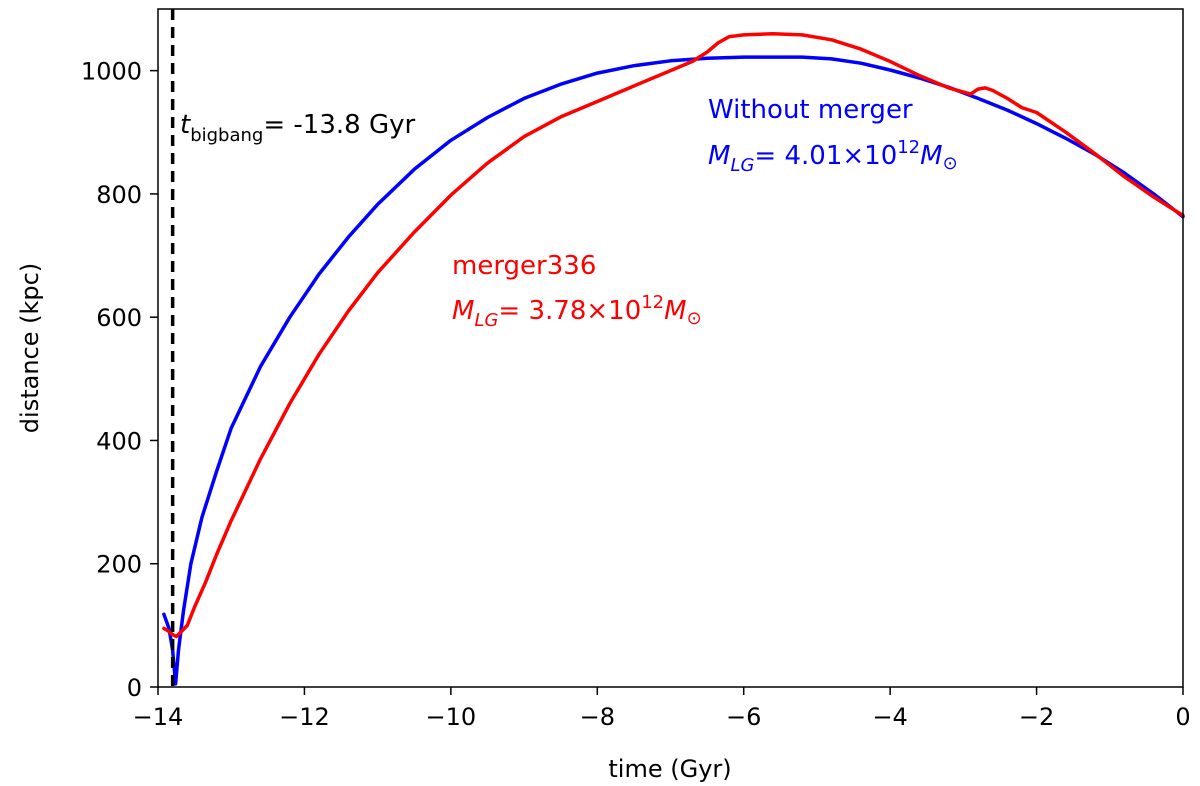 The image size is (1200, 786). I want to click on bigbang-label-sub: bigbang, so click(226, 135).